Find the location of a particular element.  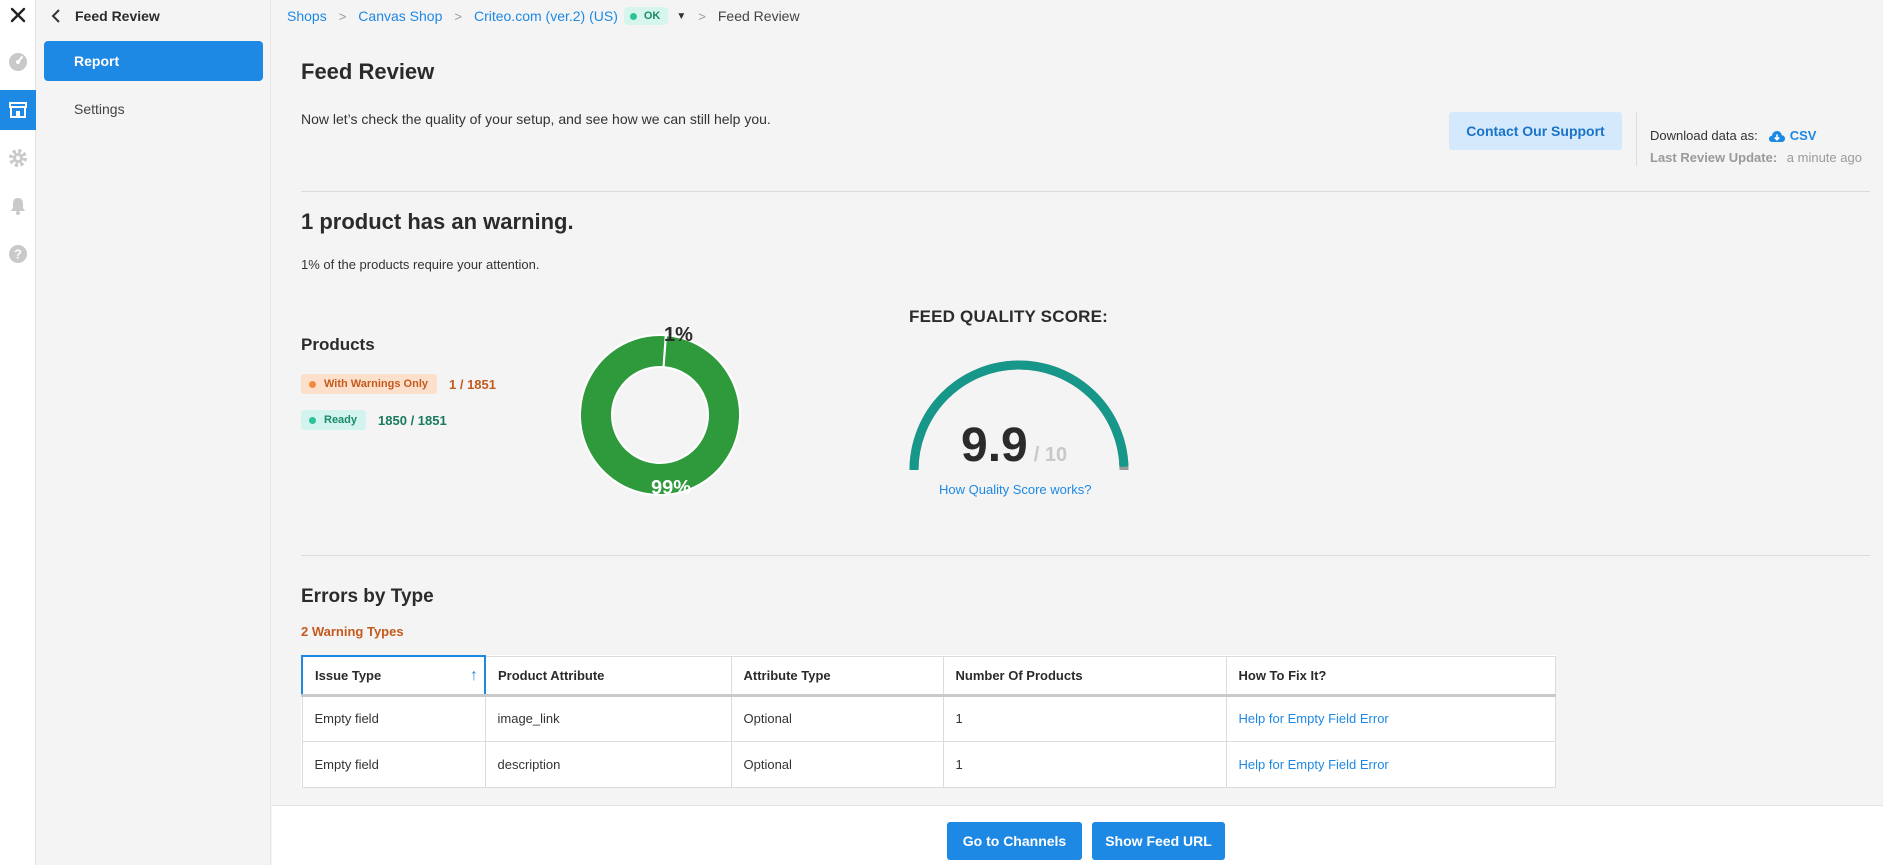

column-header-attribute-type: Attribute Type is located at coordinates (837, 676).